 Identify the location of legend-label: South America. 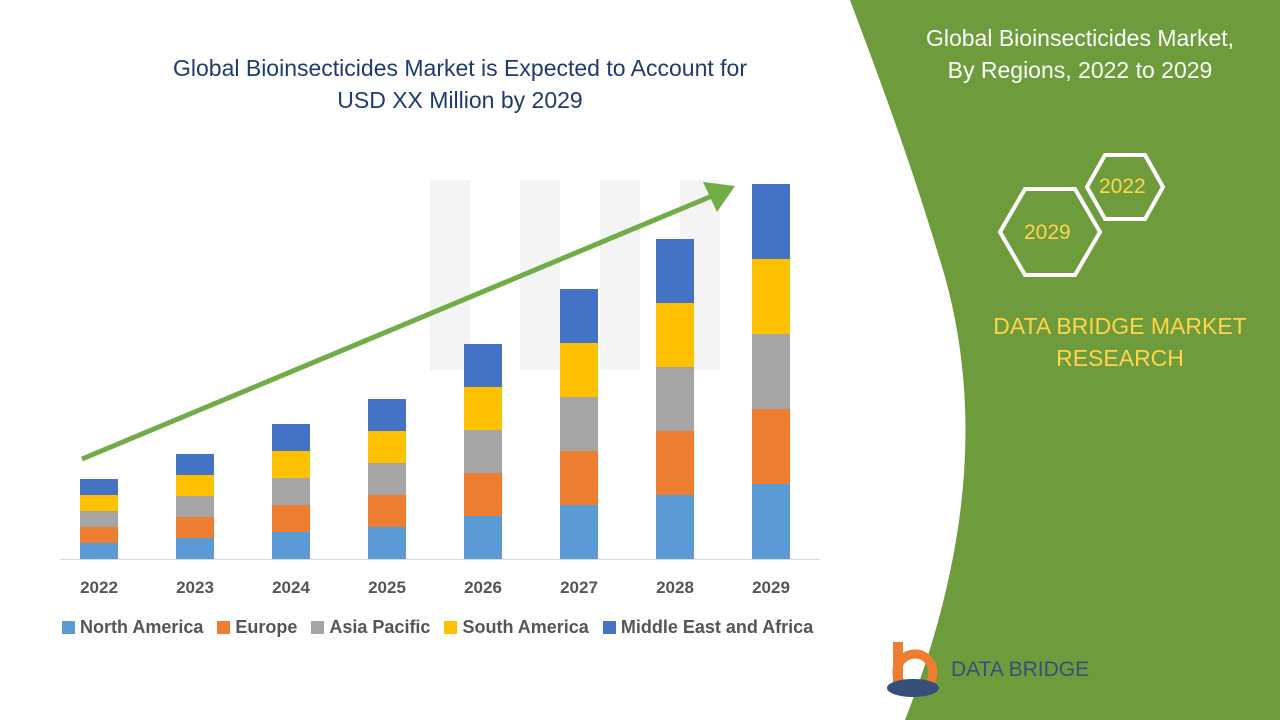
(525, 627).